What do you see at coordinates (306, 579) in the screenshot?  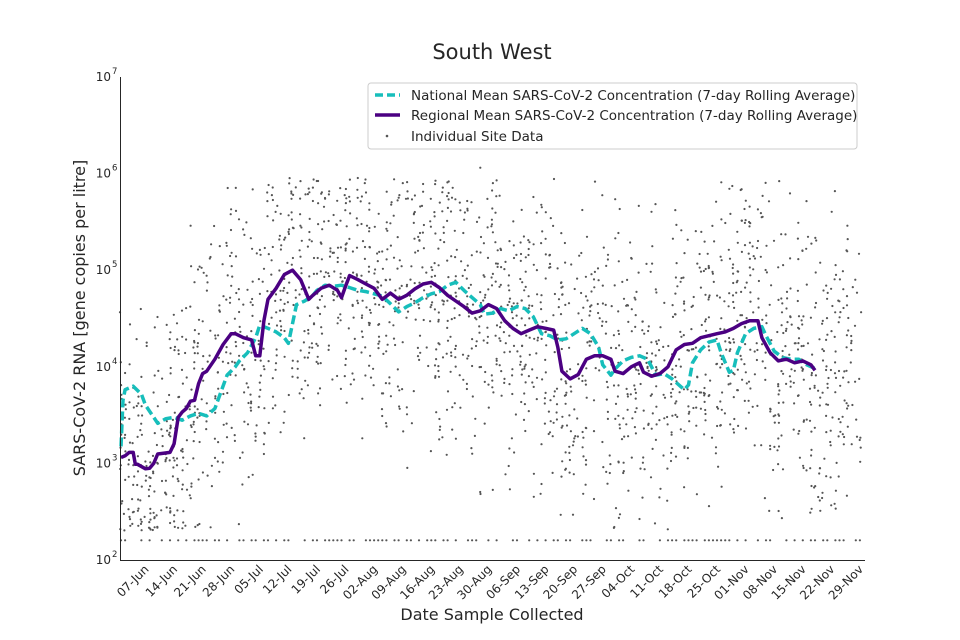 I see `x-tick-label: 19-Jul` at bounding box center [306, 579].